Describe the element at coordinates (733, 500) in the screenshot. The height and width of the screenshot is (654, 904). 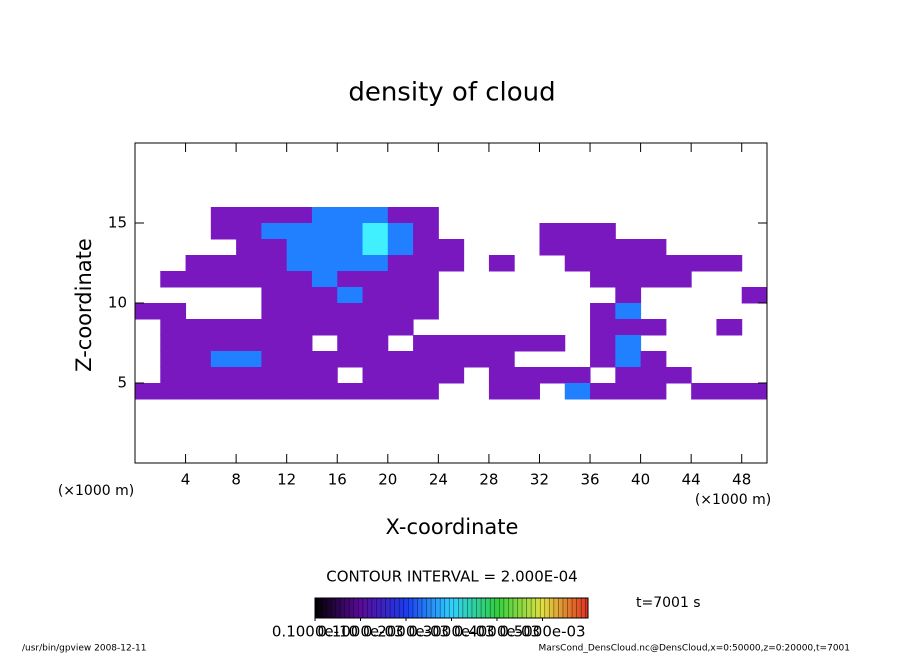
I see `x-unit: (×1000 m)` at that location.